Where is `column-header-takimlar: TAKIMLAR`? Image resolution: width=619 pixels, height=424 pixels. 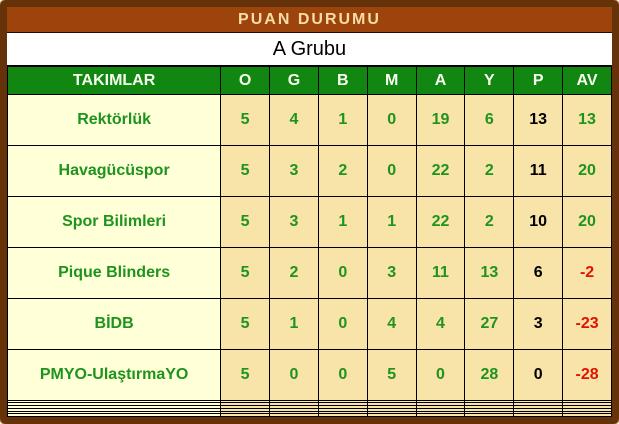
column-header-takimlar: TAKIMLAR is located at coordinates (114, 81).